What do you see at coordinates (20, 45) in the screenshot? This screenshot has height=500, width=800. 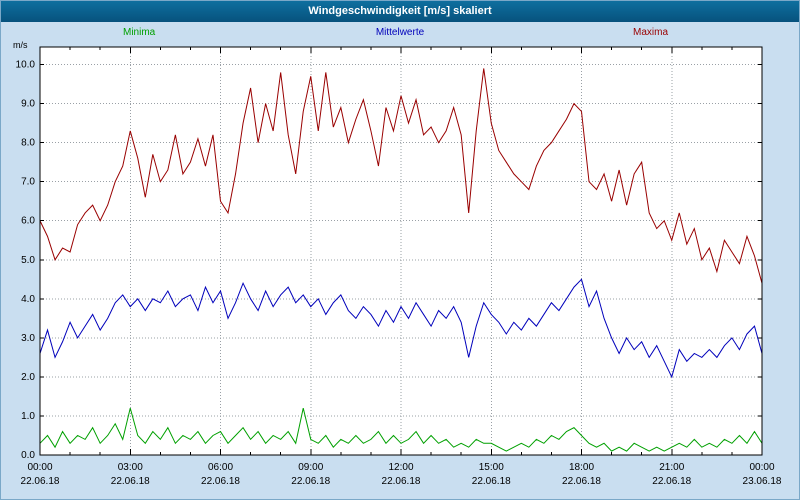 I see `y-axis-unit-label: m/s` at bounding box center [20, 45].